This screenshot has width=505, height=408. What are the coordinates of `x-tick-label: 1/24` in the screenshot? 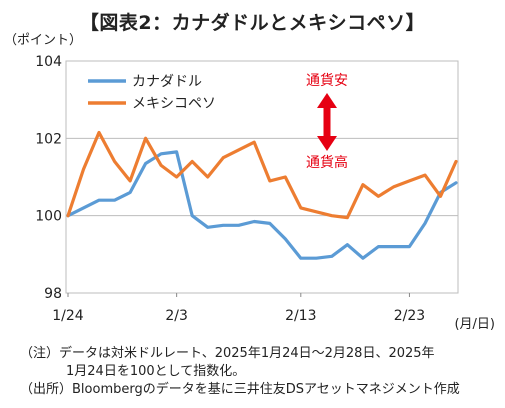 It's located at (68, 316).